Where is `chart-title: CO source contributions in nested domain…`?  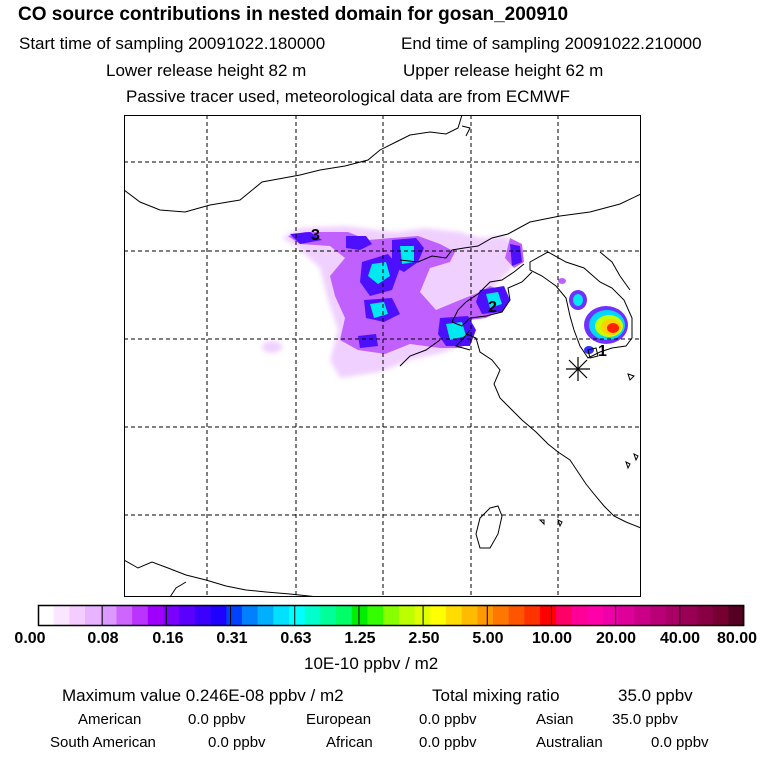
chart-title: CO source contributions in nested domain… is located at coordinates (293, 14).